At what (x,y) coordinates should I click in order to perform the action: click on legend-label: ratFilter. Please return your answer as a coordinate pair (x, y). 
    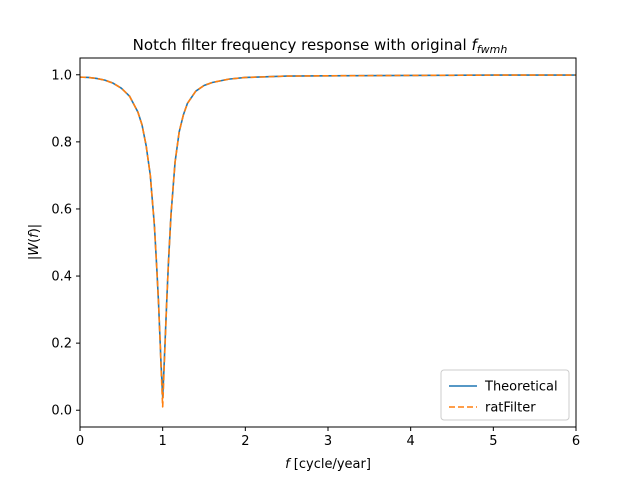
    Looking at the image, I should click on (510, 408).